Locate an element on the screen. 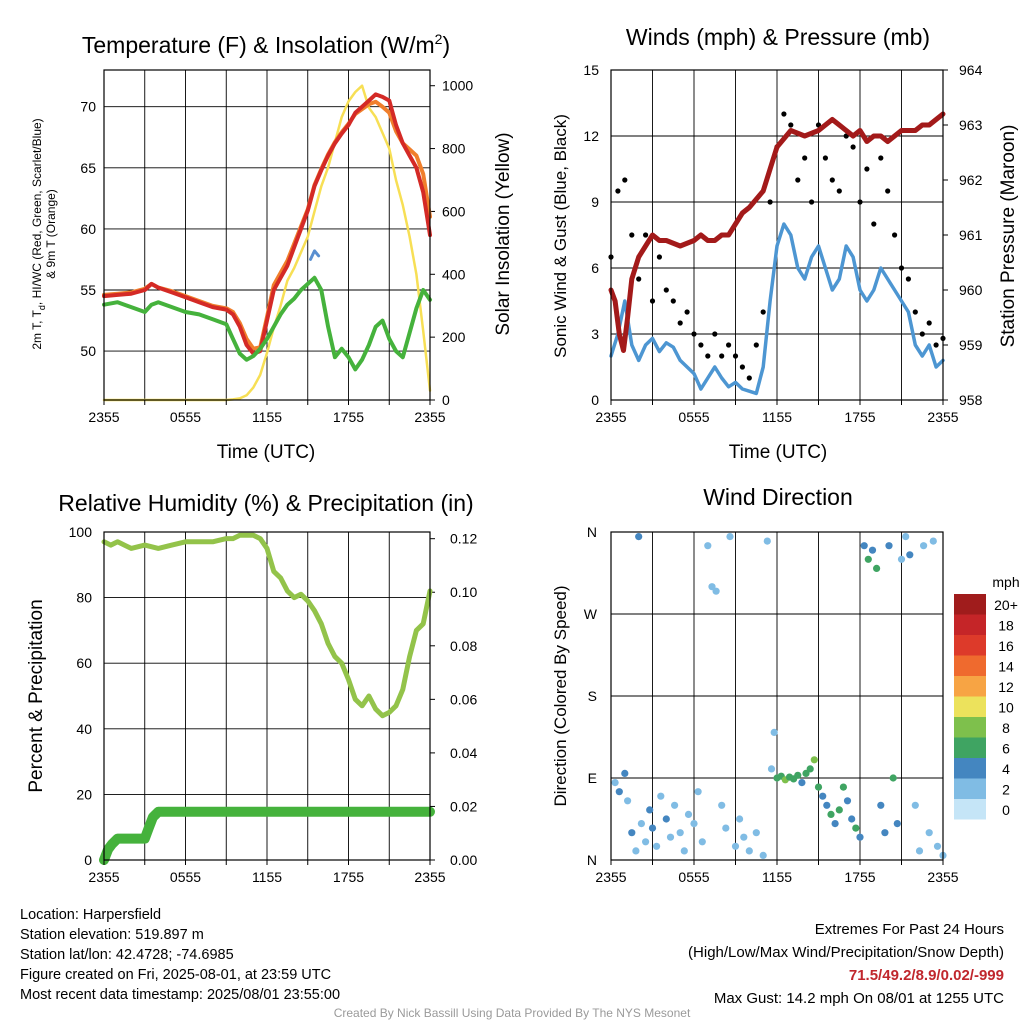 The width and height of the screenshot is (1024, 1024). max-gust: Max Gust: 14.2 mph On 08/01 at 1255 UTC is located at coordinates (858, 998).